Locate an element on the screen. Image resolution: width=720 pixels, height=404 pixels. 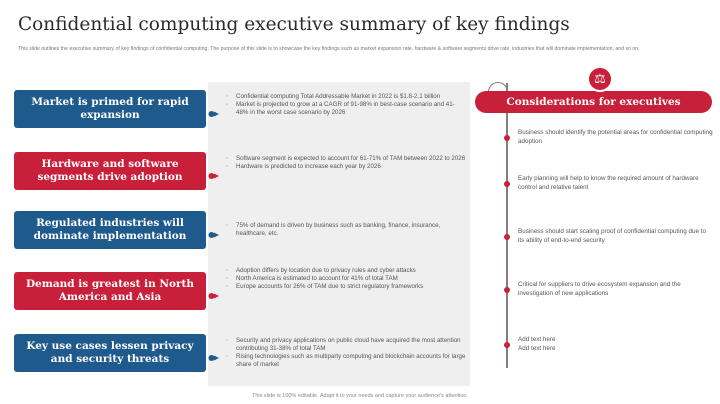
scales-icon: ⚖ is located at coordinates (600, 79).